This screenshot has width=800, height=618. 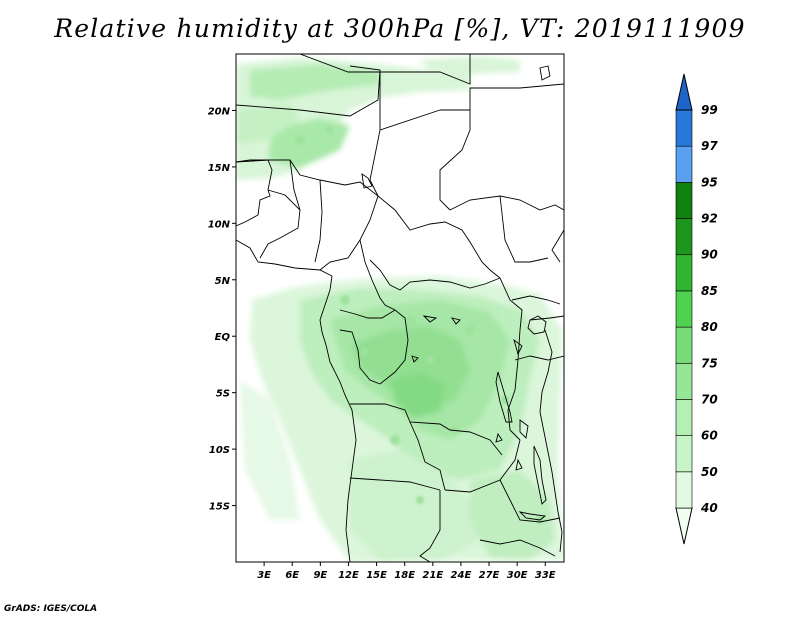 What do you see at coordinates (404, 575) in the screenshot?
I see `lon-tick-label: 18E` at bounding box center [404, 575].